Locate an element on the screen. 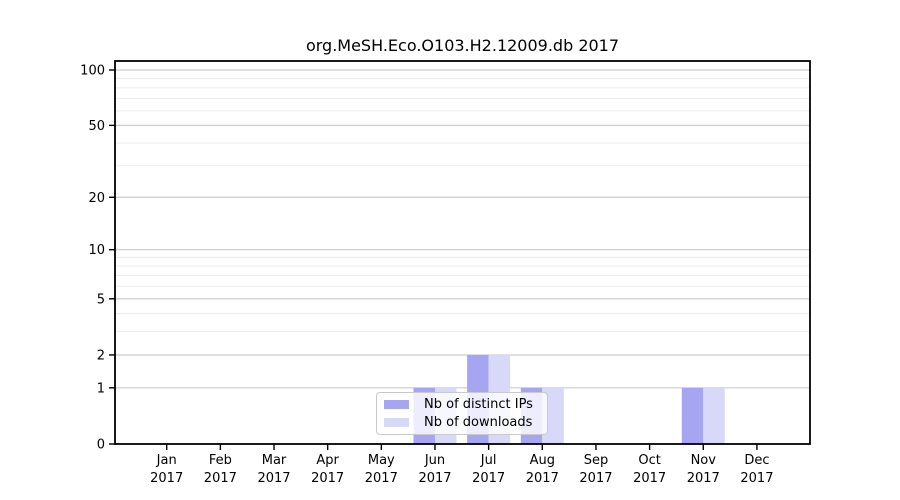  x-tick-label-month: Apr is located at coordinates (327, 460).